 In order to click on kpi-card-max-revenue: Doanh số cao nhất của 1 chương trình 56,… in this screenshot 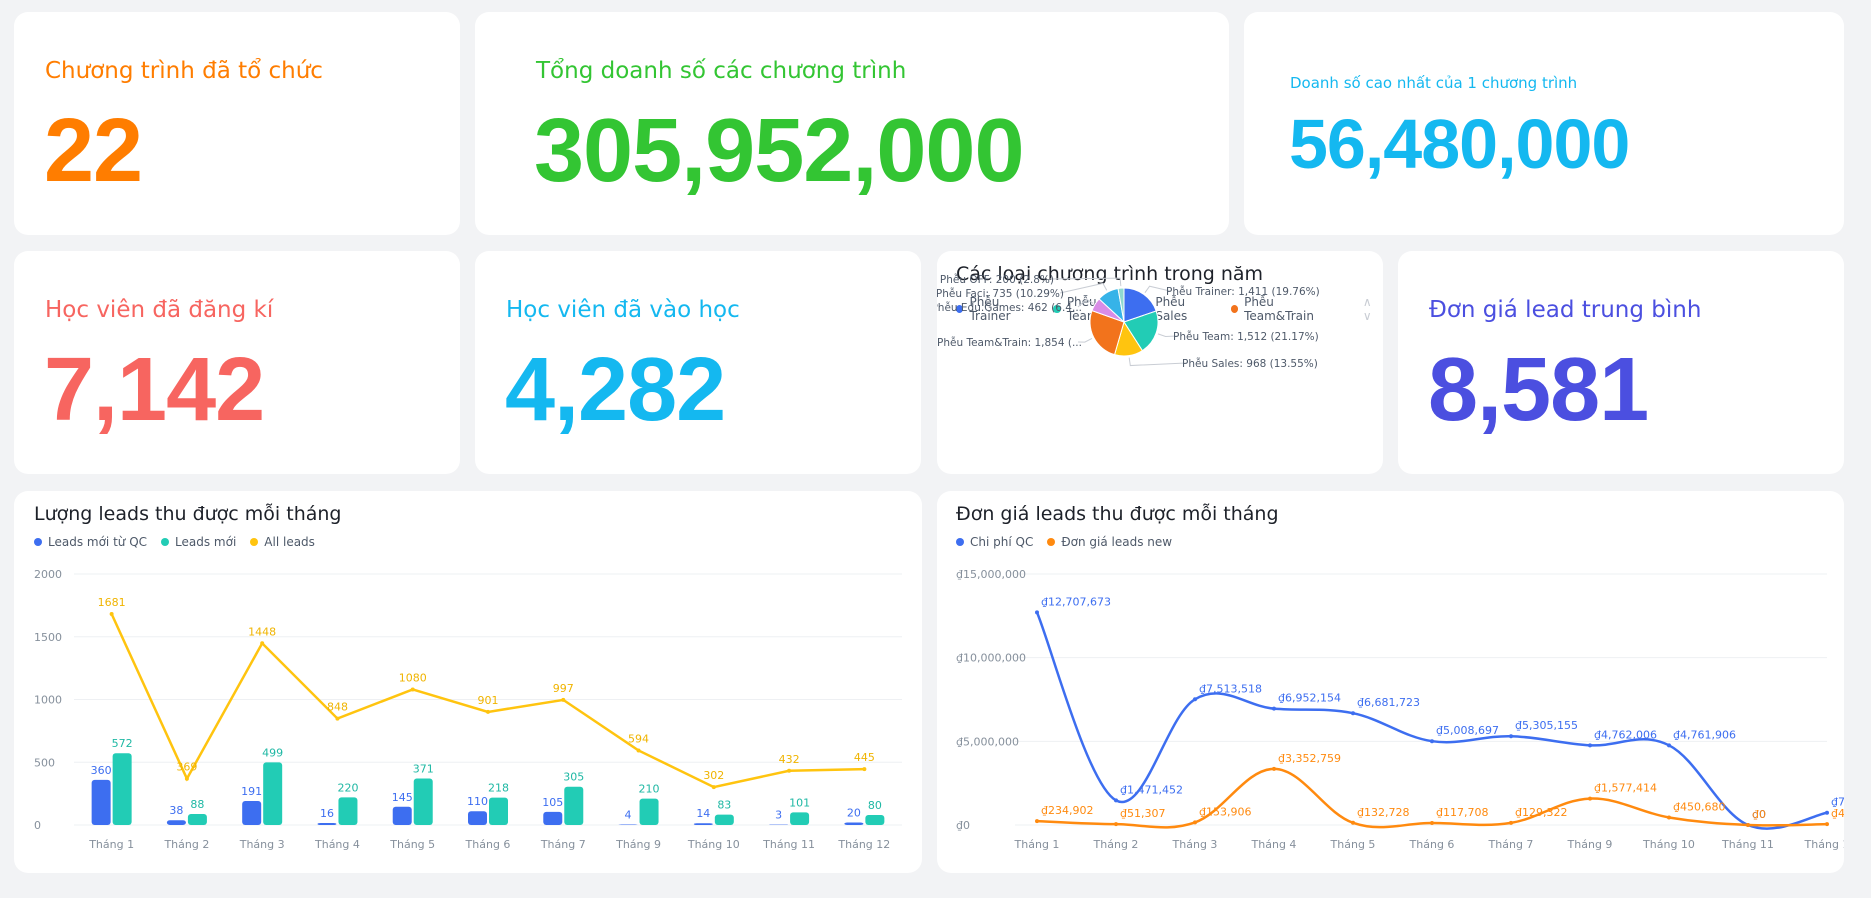, I will do `click(1544, 123)`.